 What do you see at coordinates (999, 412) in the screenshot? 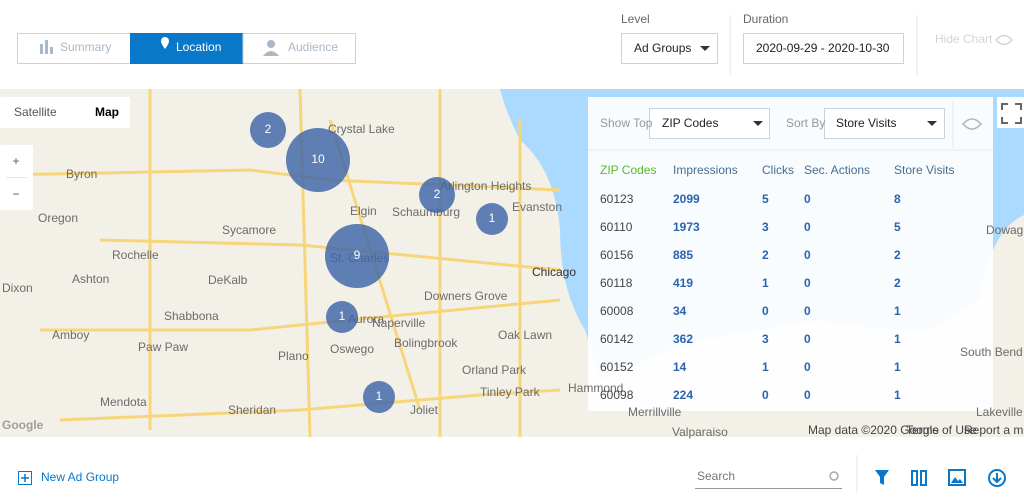
I see `place-label: Lakeville` at bounding box center [999, 412].